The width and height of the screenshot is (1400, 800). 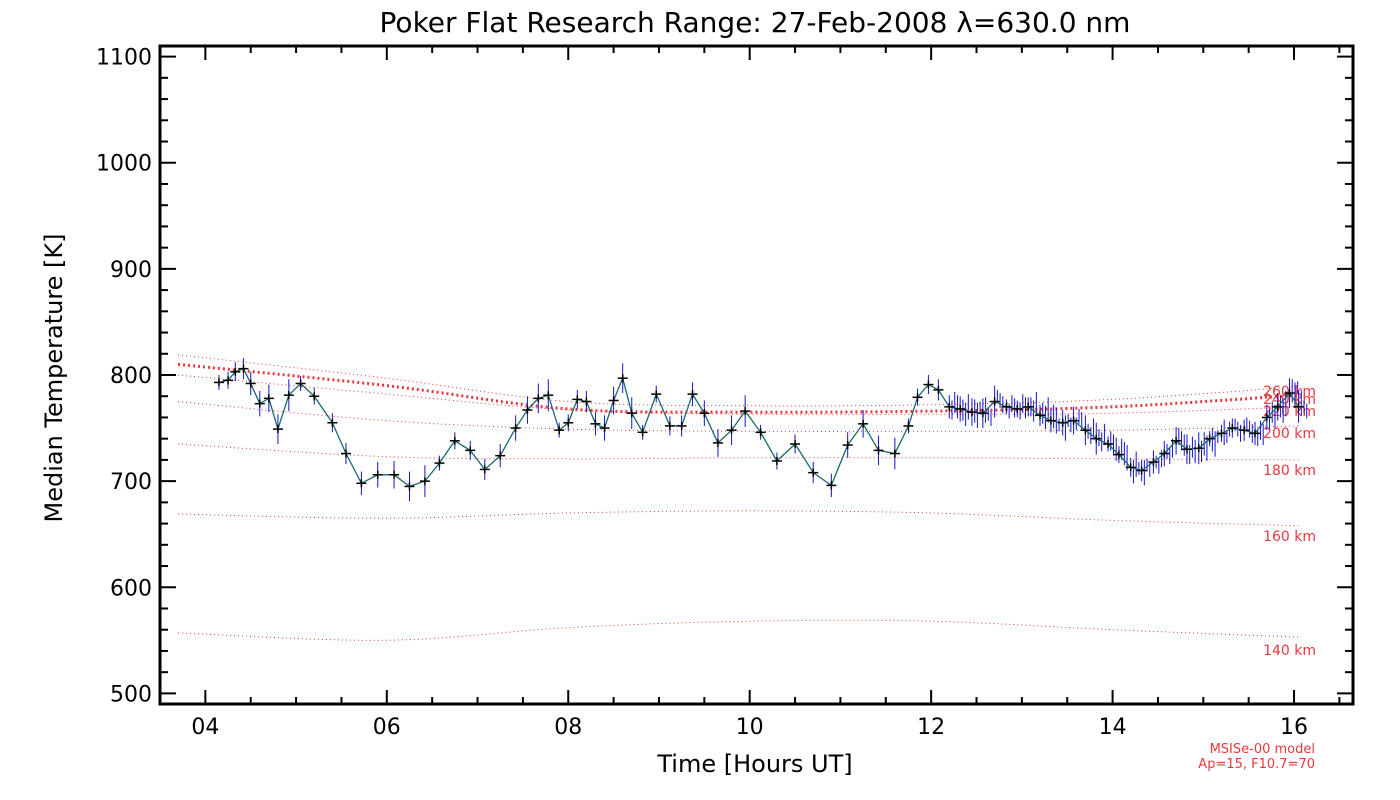 What do you see at coordinates (205, 727) in the screenshot?
I see `x-tick-label: 04` at bounding box center [205, 727].